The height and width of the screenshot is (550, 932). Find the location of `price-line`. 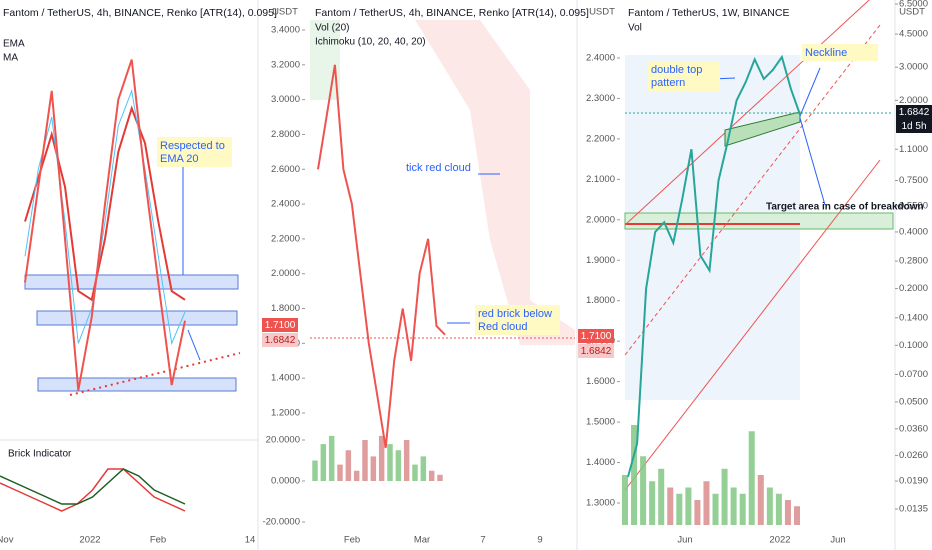

price-line is located at coordinates (381, 256).